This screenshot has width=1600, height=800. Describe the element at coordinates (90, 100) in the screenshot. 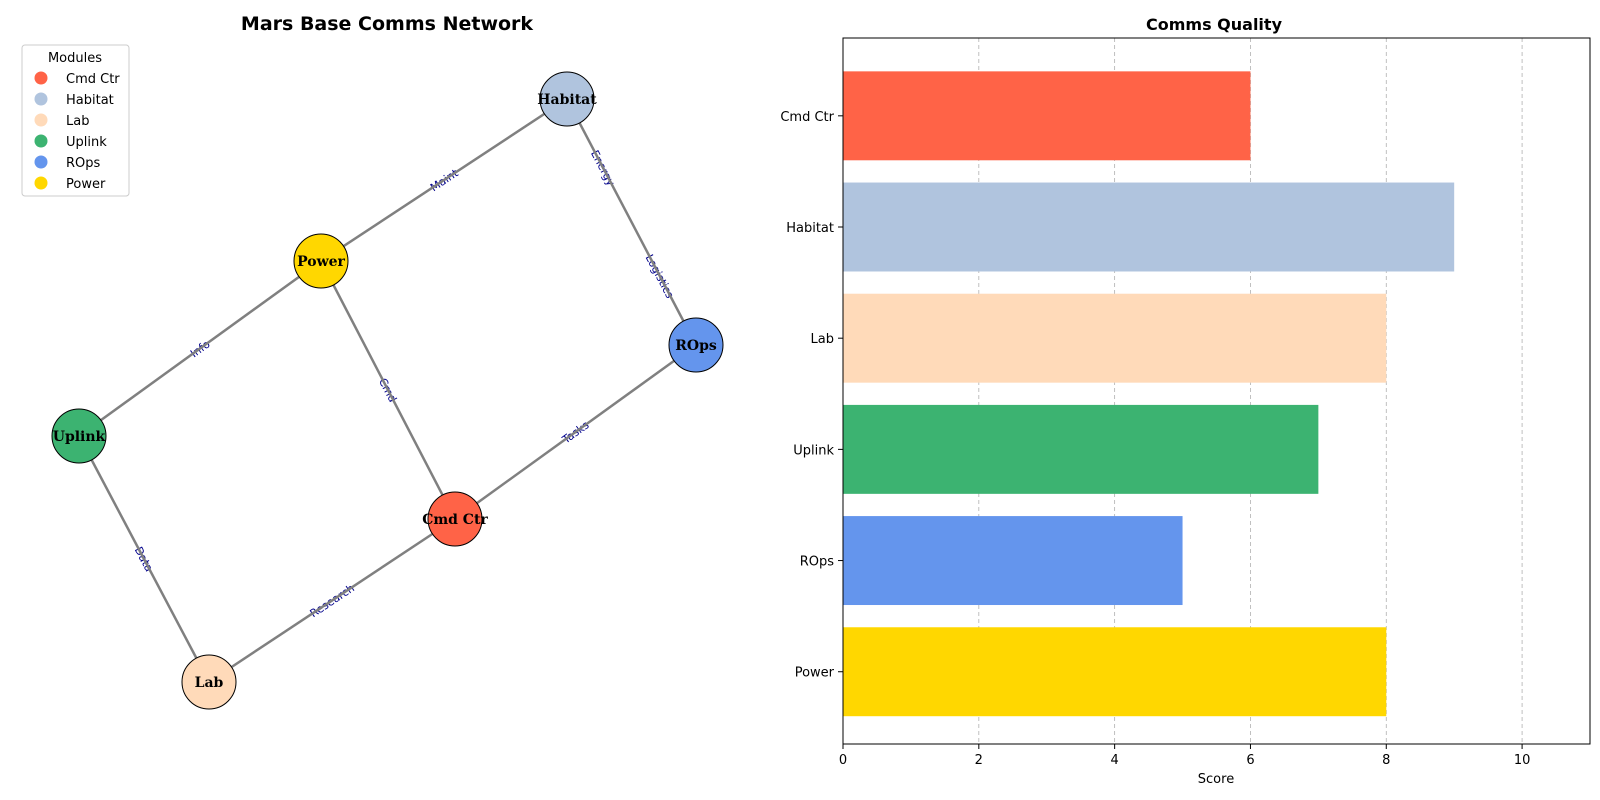

I see `legend-label: Habitat` at that location.